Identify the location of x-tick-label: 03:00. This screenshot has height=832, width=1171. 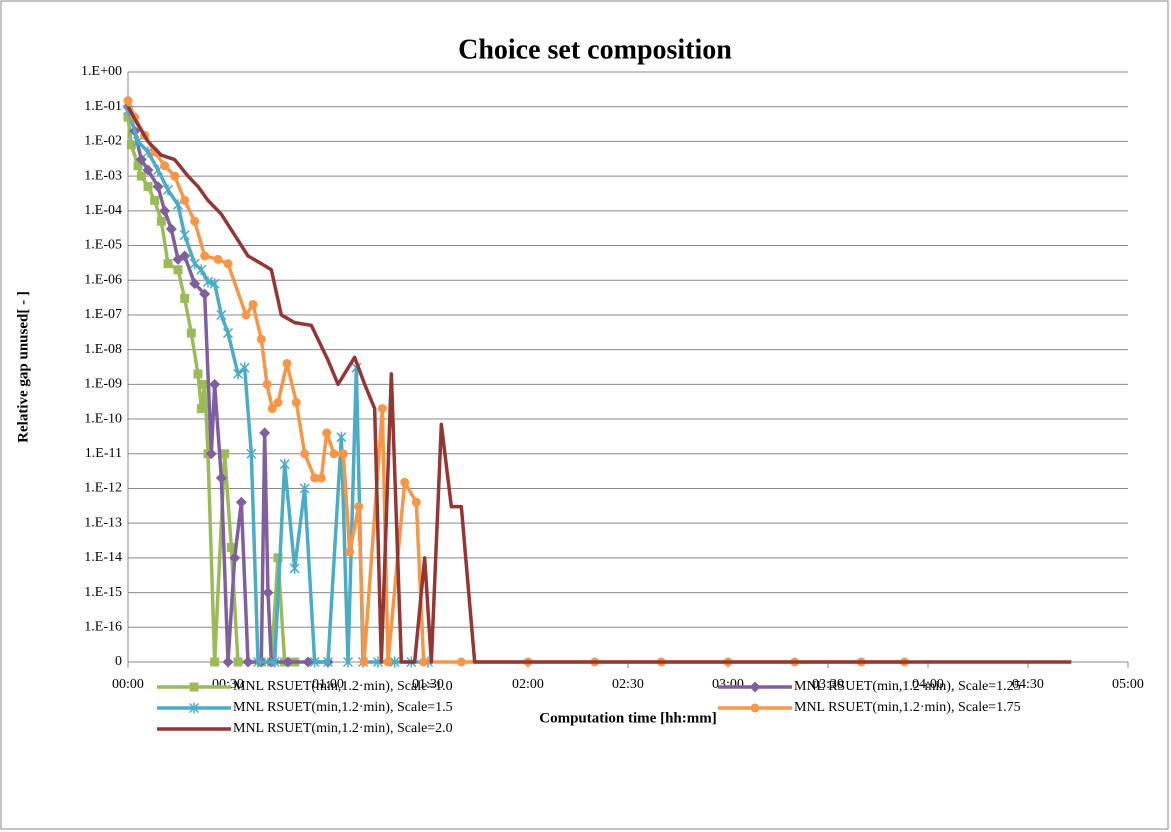
(728, 684).